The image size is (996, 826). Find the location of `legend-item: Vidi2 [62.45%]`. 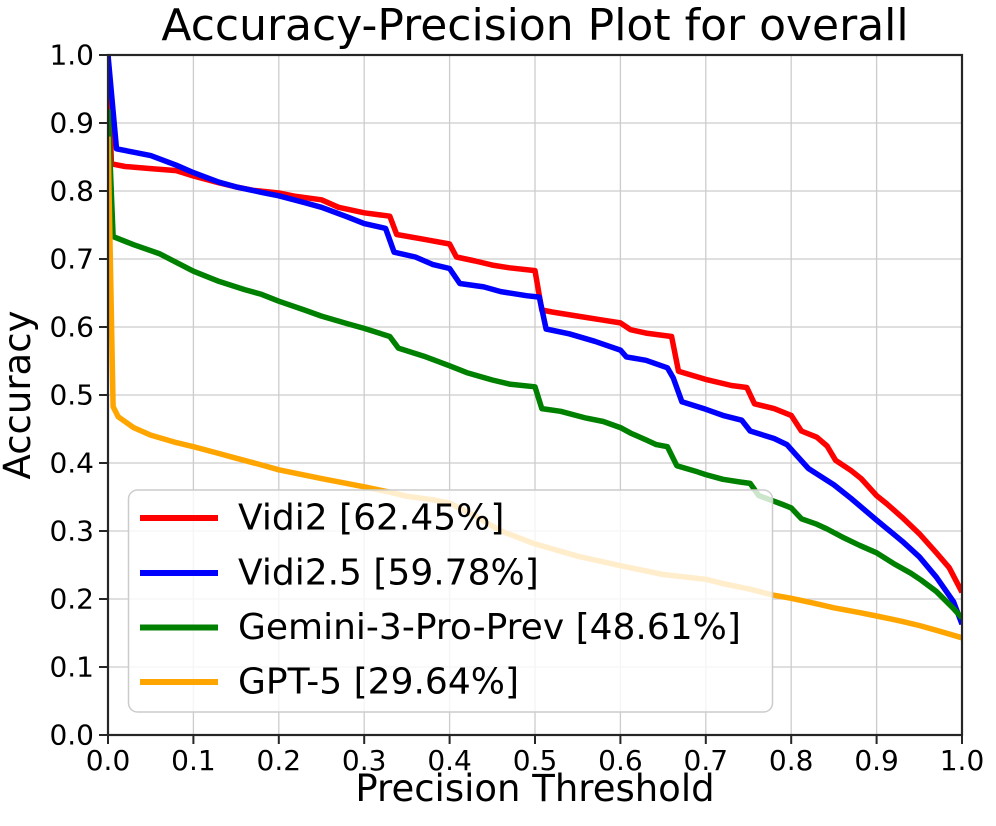

legend-item: Vidi2 [62.45%] is located at coordinates (322, 518).